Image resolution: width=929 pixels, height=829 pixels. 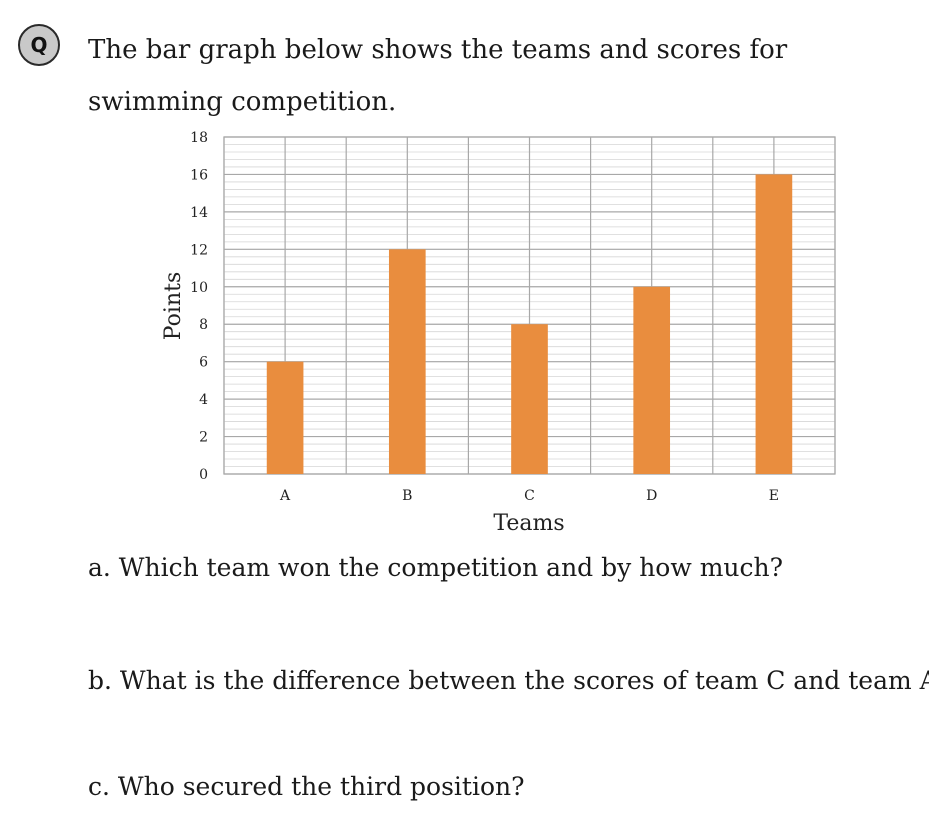 I want to click on x-tick-label: E, so click(x=774, y=496).